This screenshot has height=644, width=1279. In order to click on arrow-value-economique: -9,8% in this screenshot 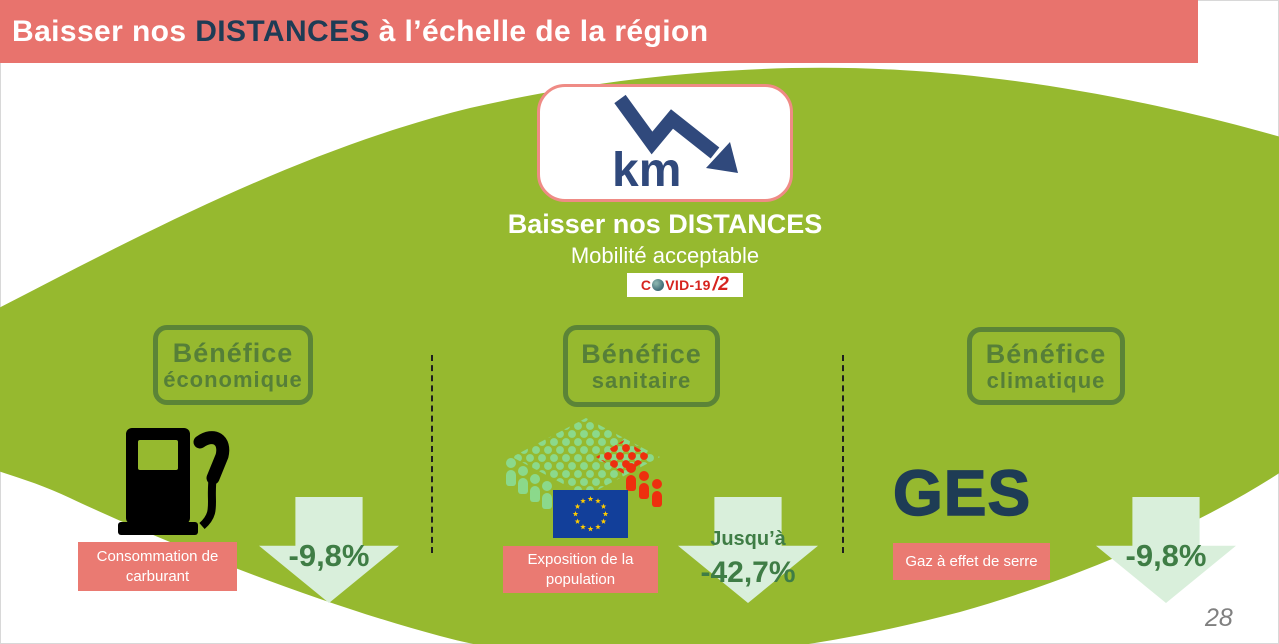, I will do `click(329, 555)`.